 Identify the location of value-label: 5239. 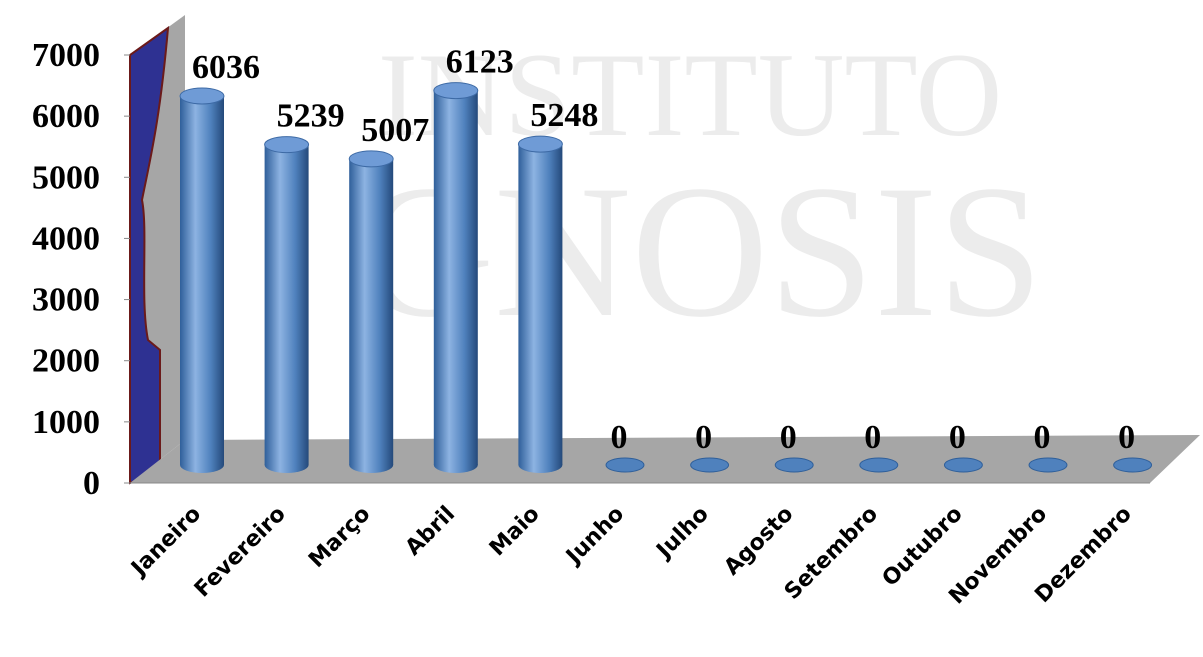
(311, 116).